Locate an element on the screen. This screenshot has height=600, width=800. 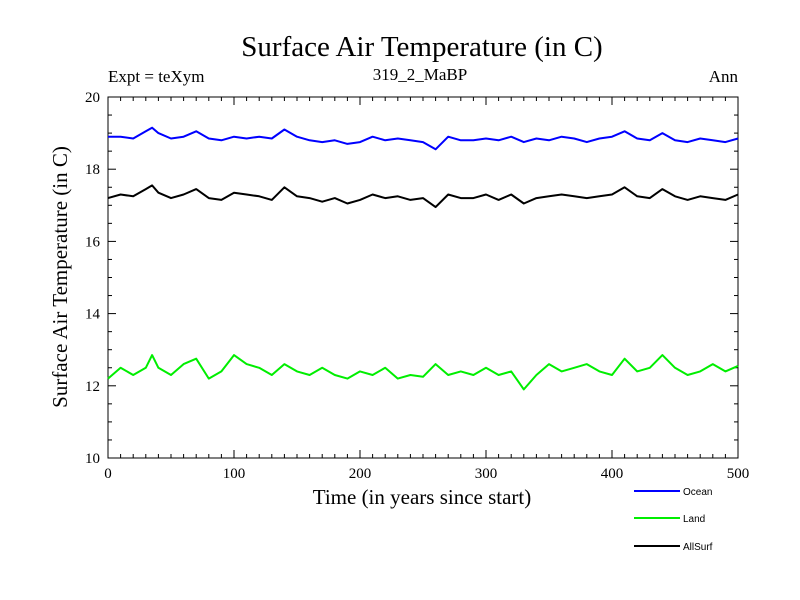
x-tick-label: 100 is located at coordinates (234, 474).